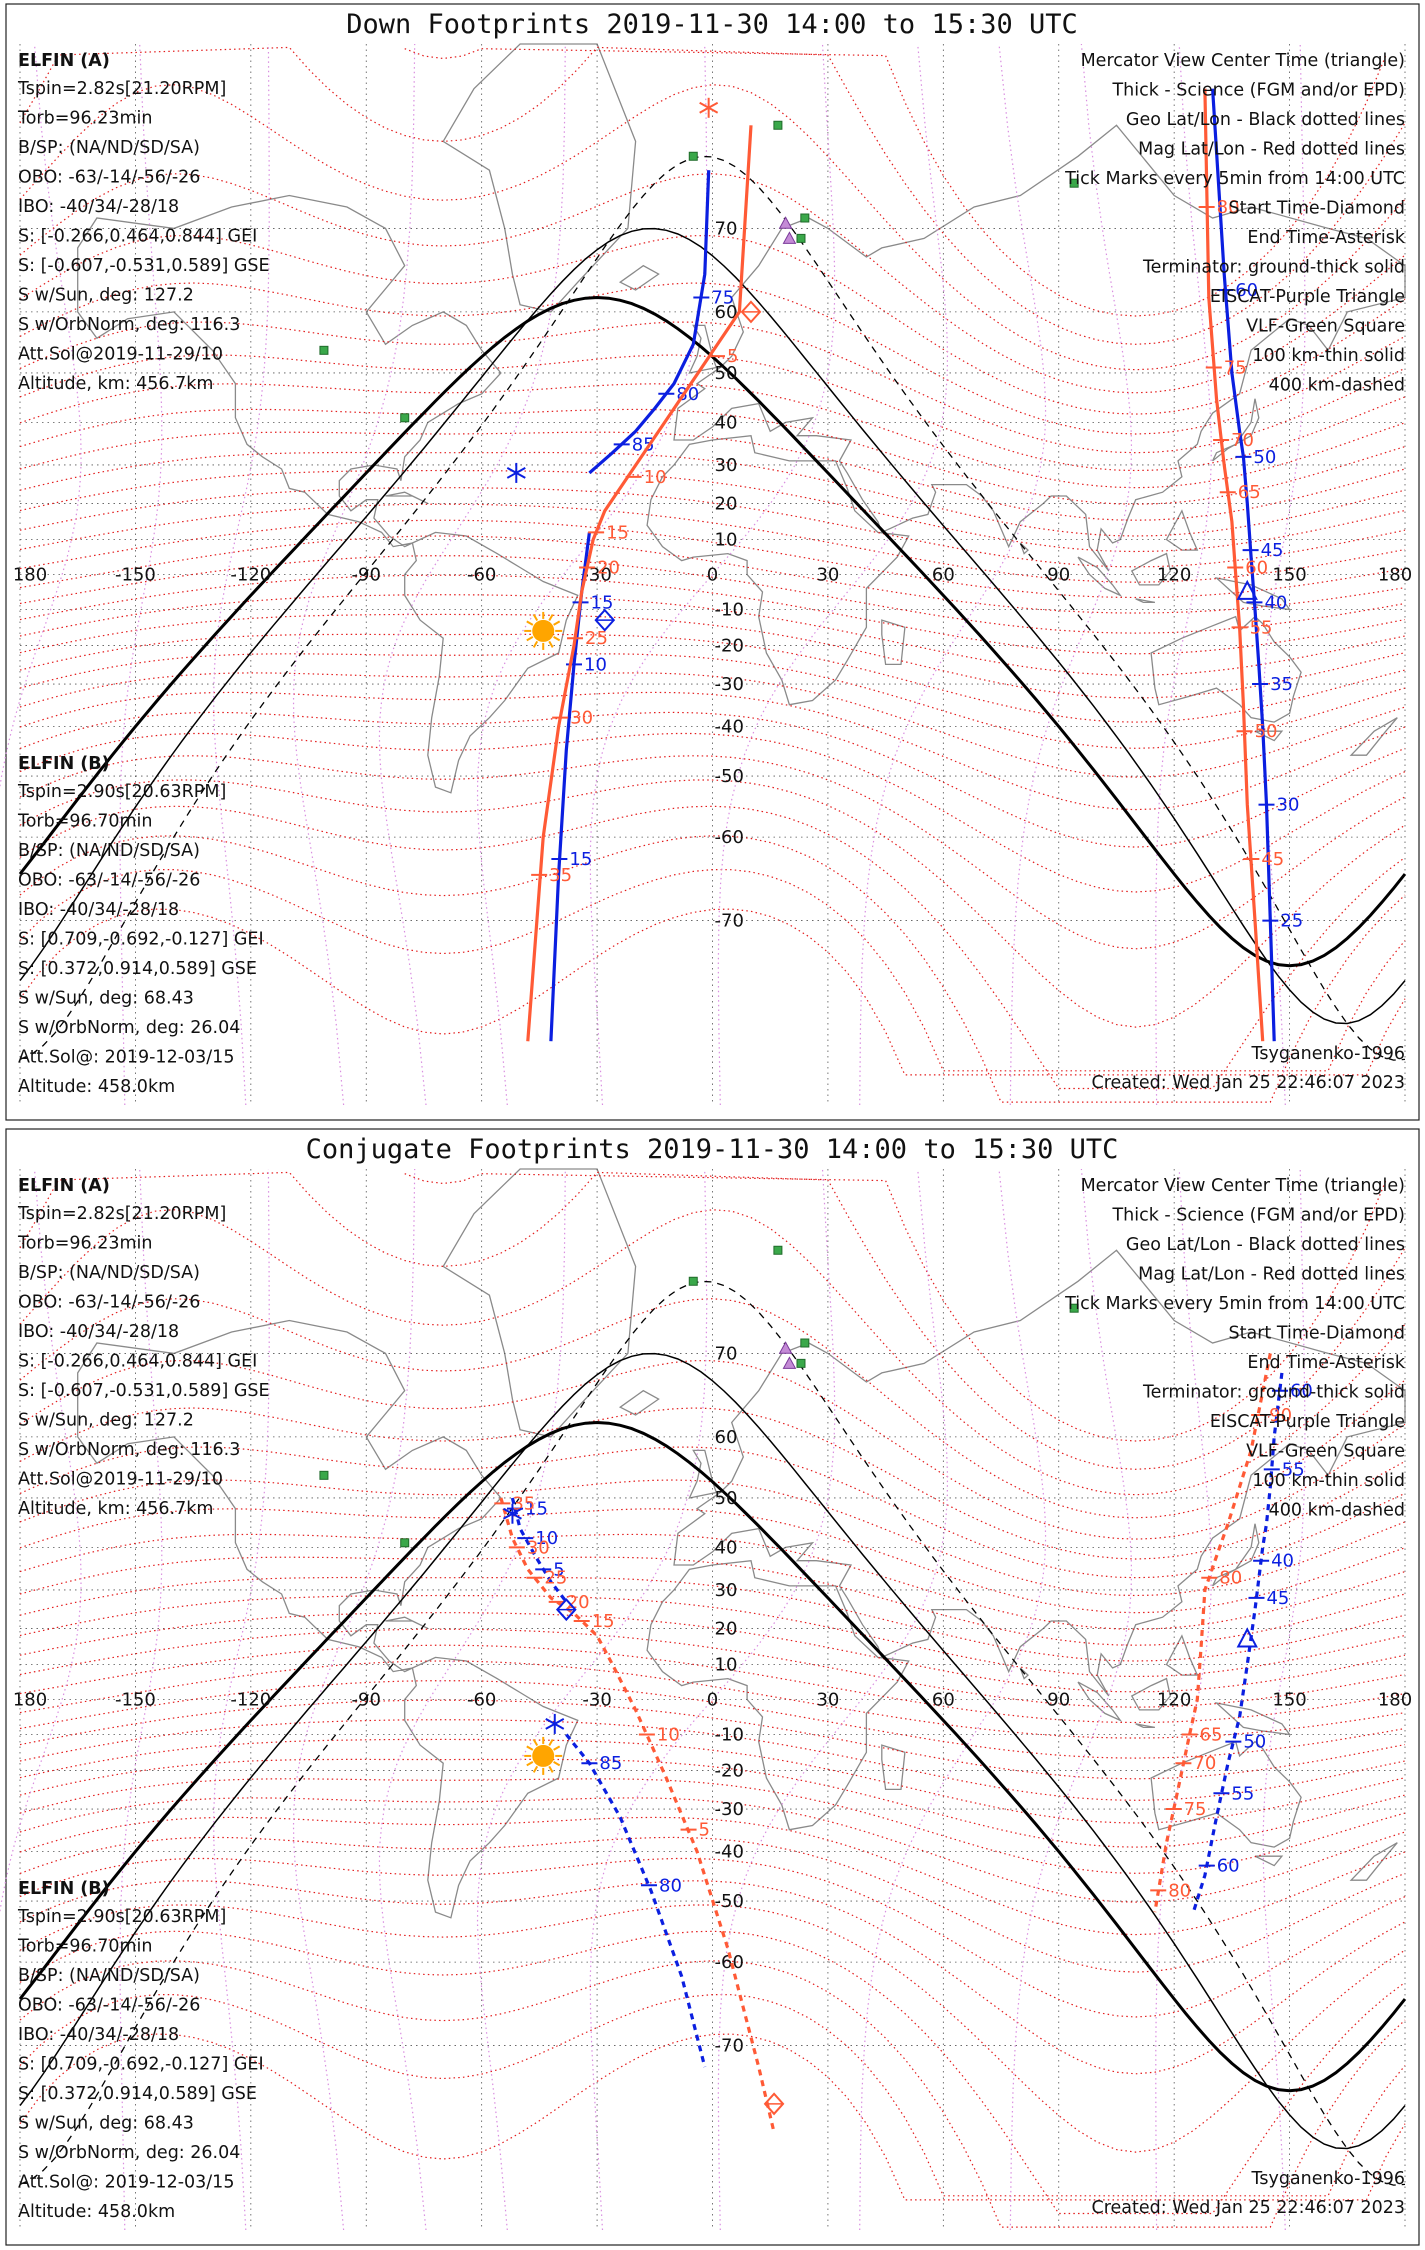  Describe the element at coordinates (726, 540) in the screenshot. I see `lat-tick-label: 10` at that location.